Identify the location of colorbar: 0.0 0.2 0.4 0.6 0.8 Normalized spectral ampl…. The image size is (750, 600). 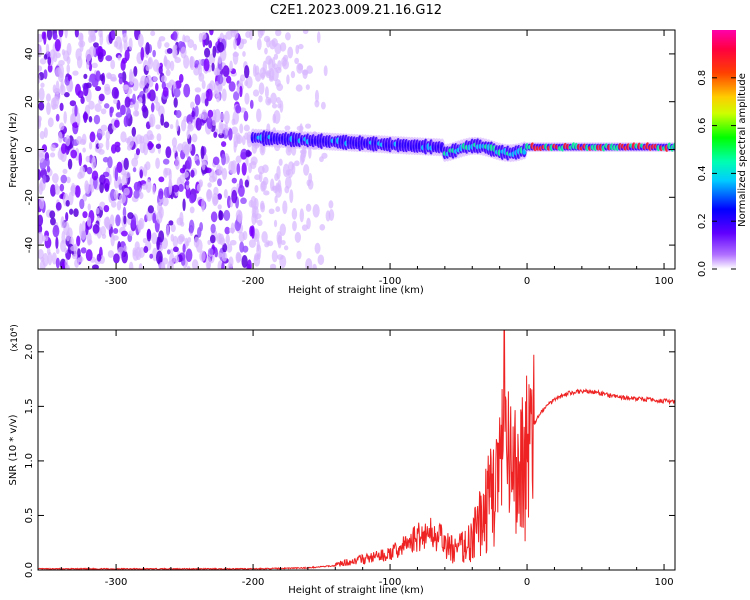
(722, 153).